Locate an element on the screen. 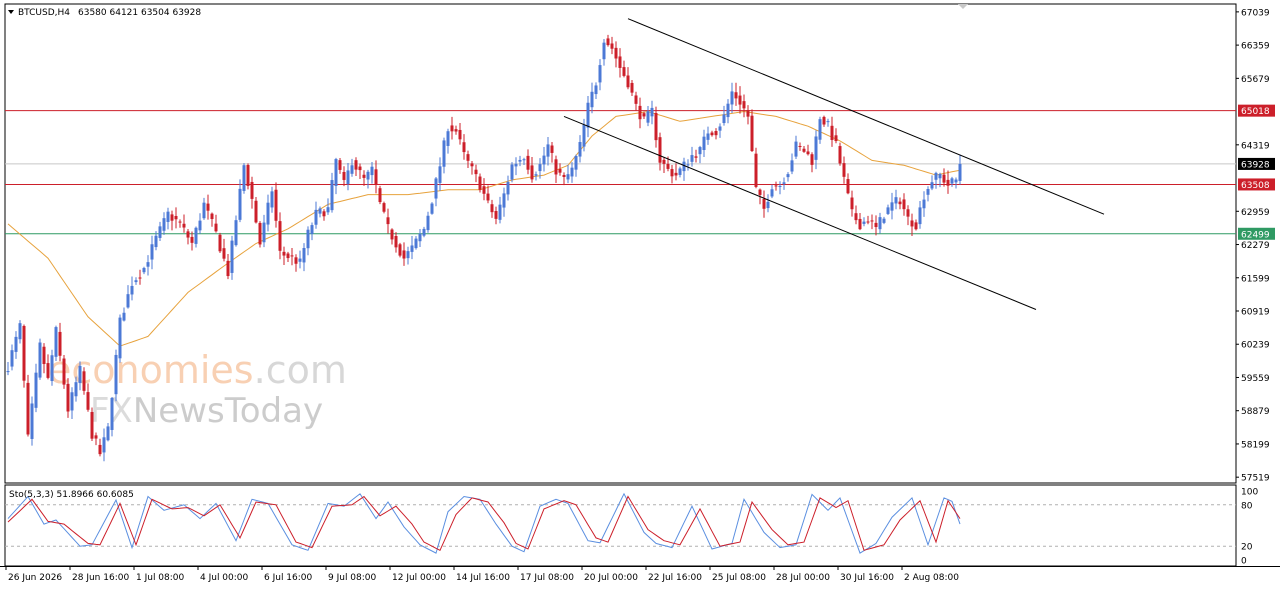 The width and height of the screenshot is (1280, 594). shift-marker-icon is located at coordinates (963, 6).